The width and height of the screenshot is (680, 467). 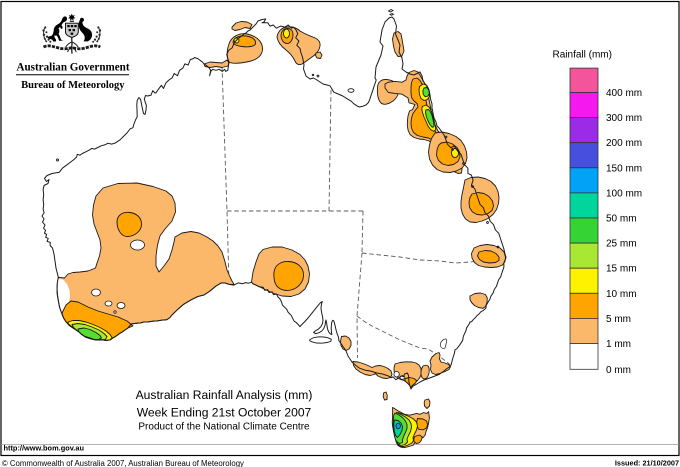 I want to click on svg-text: 5 mm, so click(x=618, y=319).